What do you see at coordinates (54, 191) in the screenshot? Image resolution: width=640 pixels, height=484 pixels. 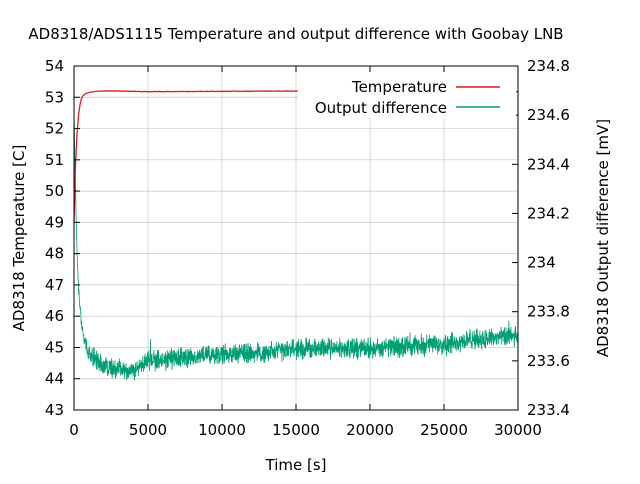 I see `y-tick-label: 50` at bounding box center [54, 191].